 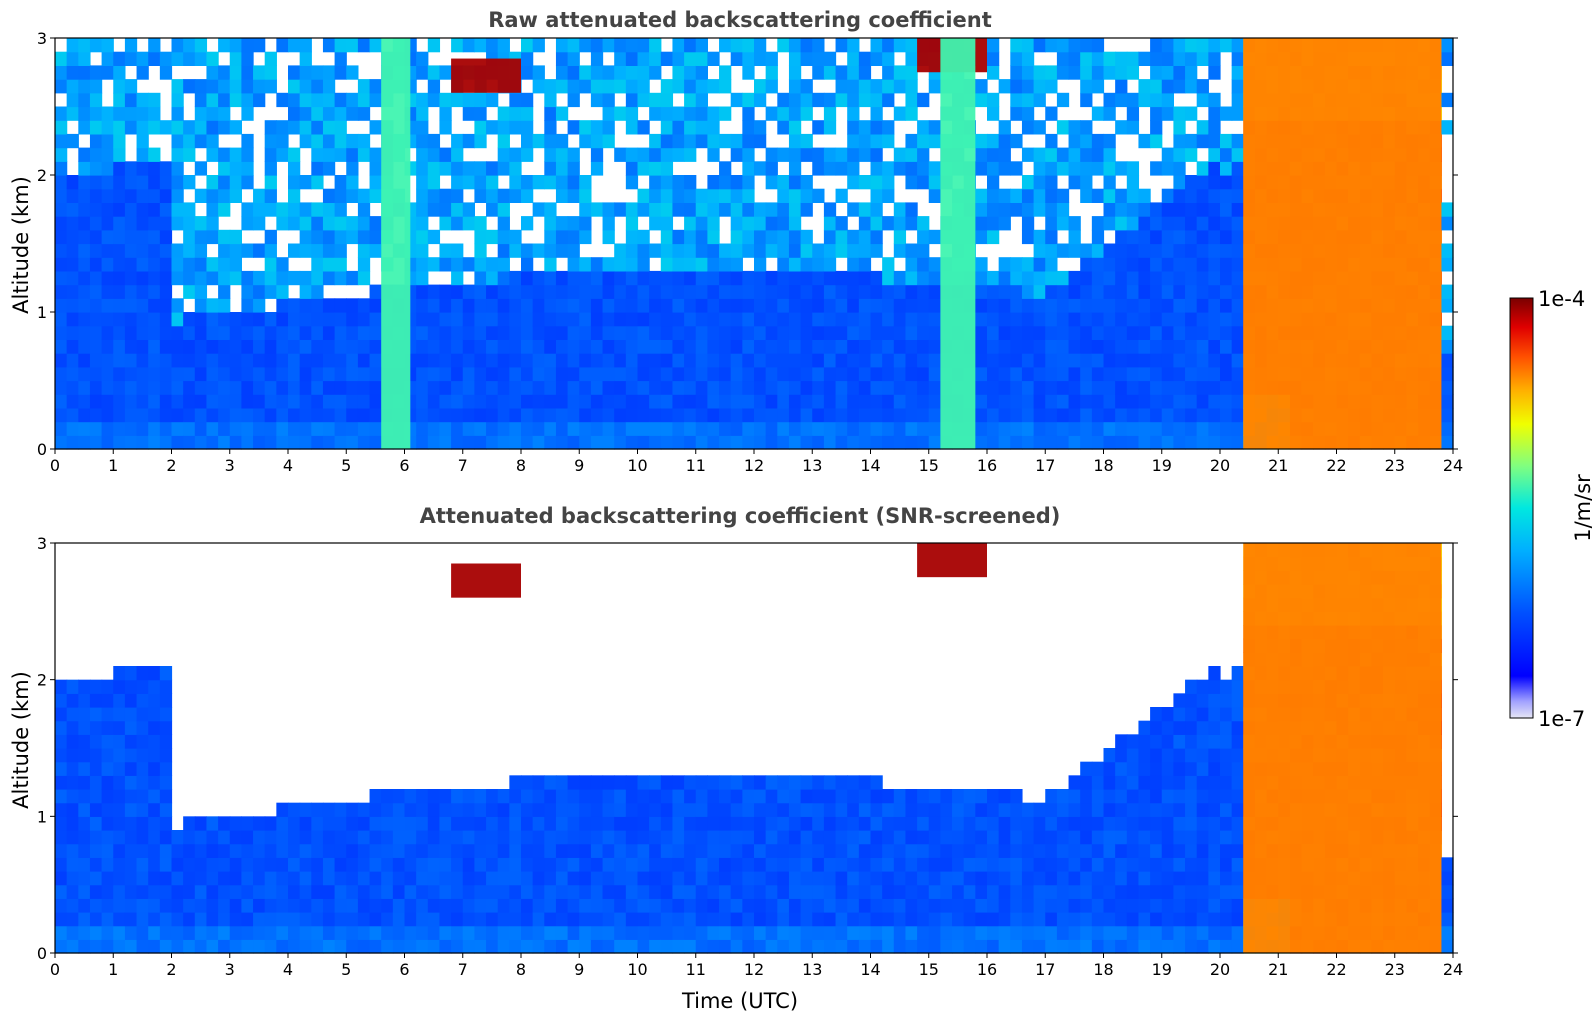 I want to click on colorbar-unit-label: 1/m/sr, so click(x=1583, y=508).